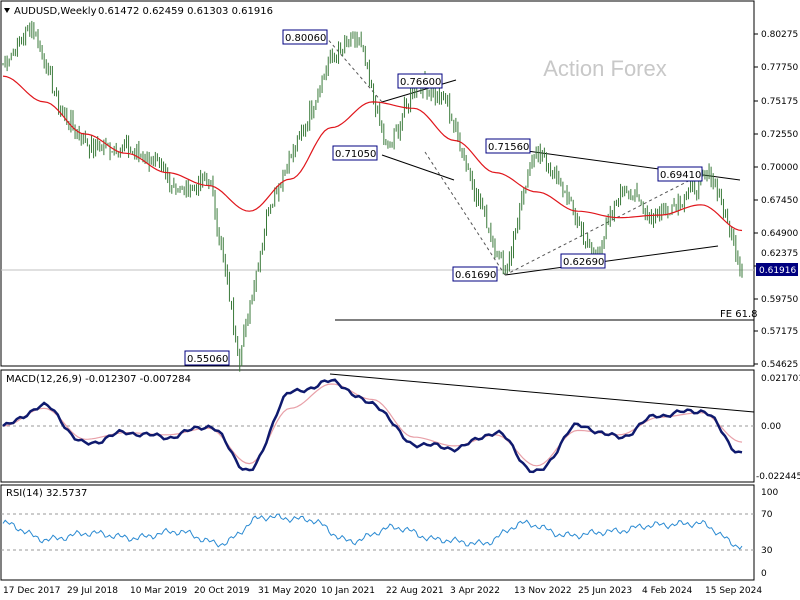 The width and height of the screenshot is (800, 600). Describe the element at coordinates (420, 82) in the screenshot. I see `label-0-76600: 0.76600` at that location.